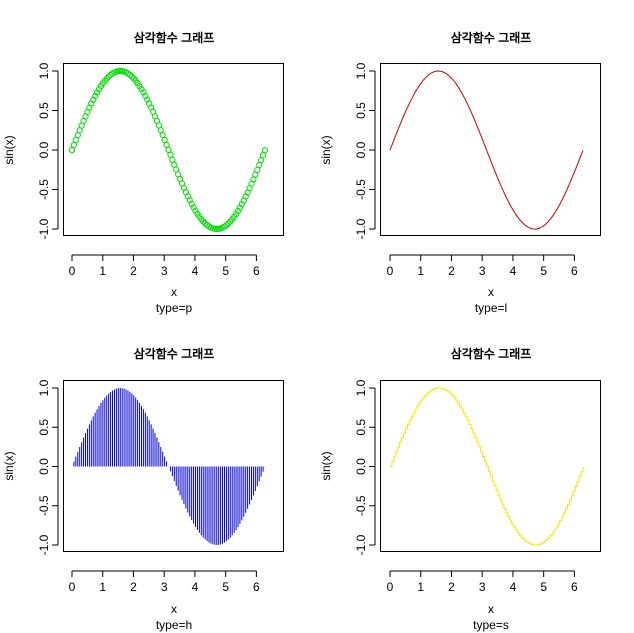 Image resolution: width=634 pixels, height=633 pixels. I want to click on chart-subtitle: type=p, so click(174, 308).